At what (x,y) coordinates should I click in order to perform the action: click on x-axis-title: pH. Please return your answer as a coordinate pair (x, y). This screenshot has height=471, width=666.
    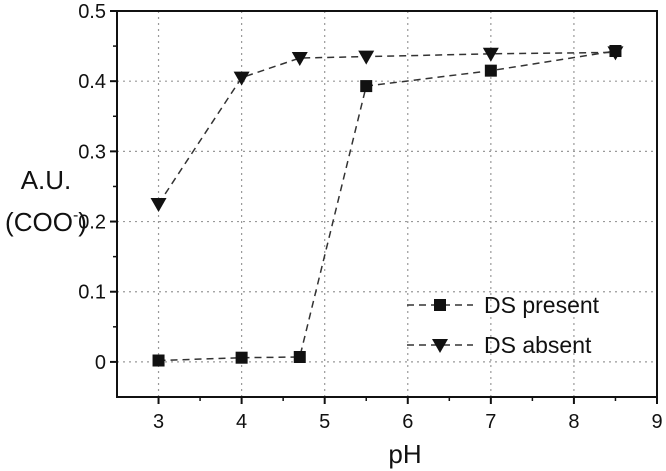
    Looking at the image, I should click on (404, 454).